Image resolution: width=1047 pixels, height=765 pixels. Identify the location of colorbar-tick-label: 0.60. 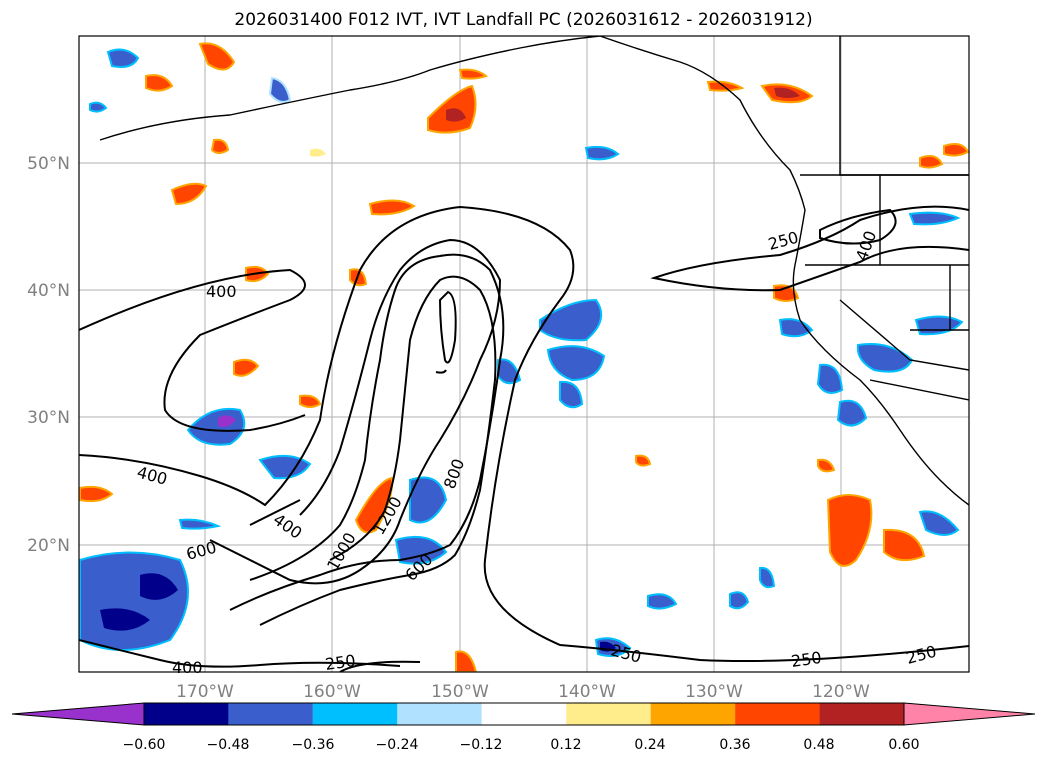
(903, 745).